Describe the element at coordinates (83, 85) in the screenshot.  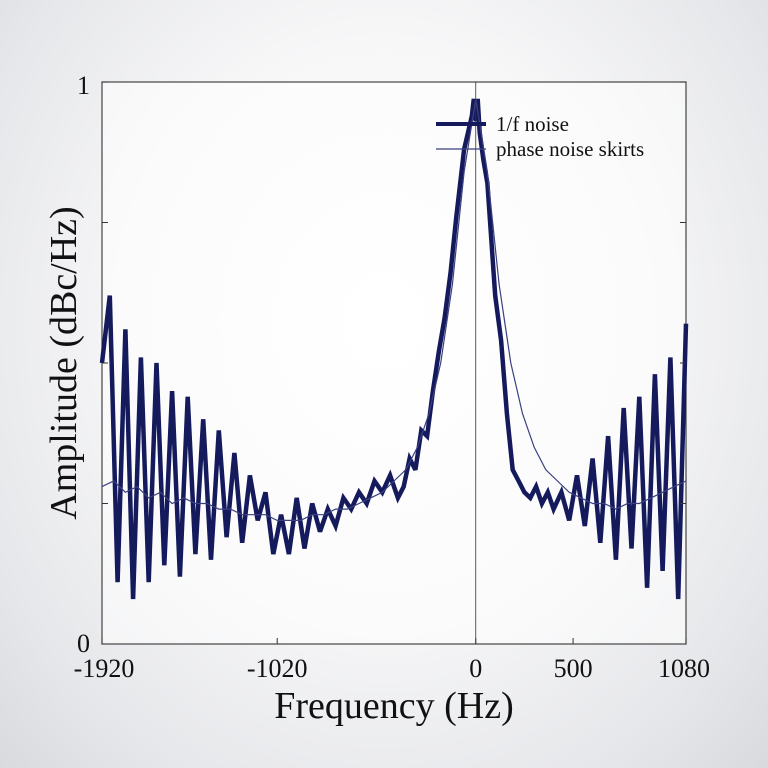
I see `y-tick-label: 1` at that location.